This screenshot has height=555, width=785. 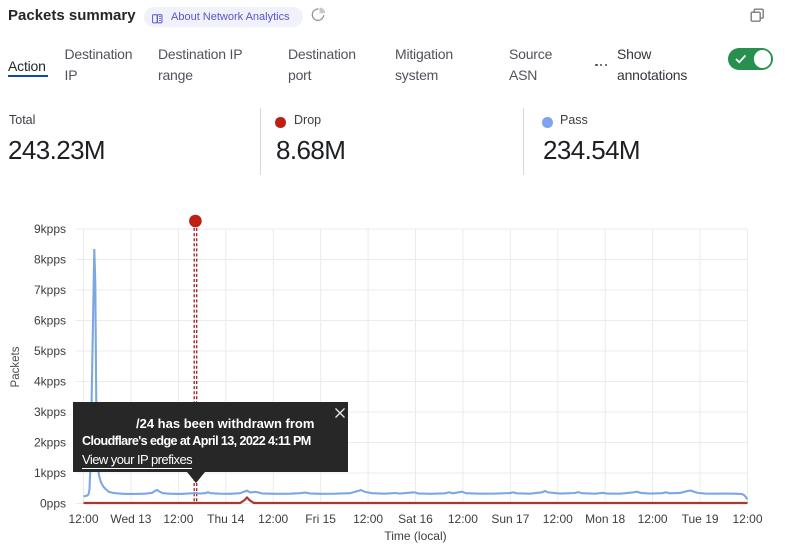 What do you see at coordinates (415, 536) in the screenshot?
I see `svg-text: Time (local)` at bounding box center [415, 536].